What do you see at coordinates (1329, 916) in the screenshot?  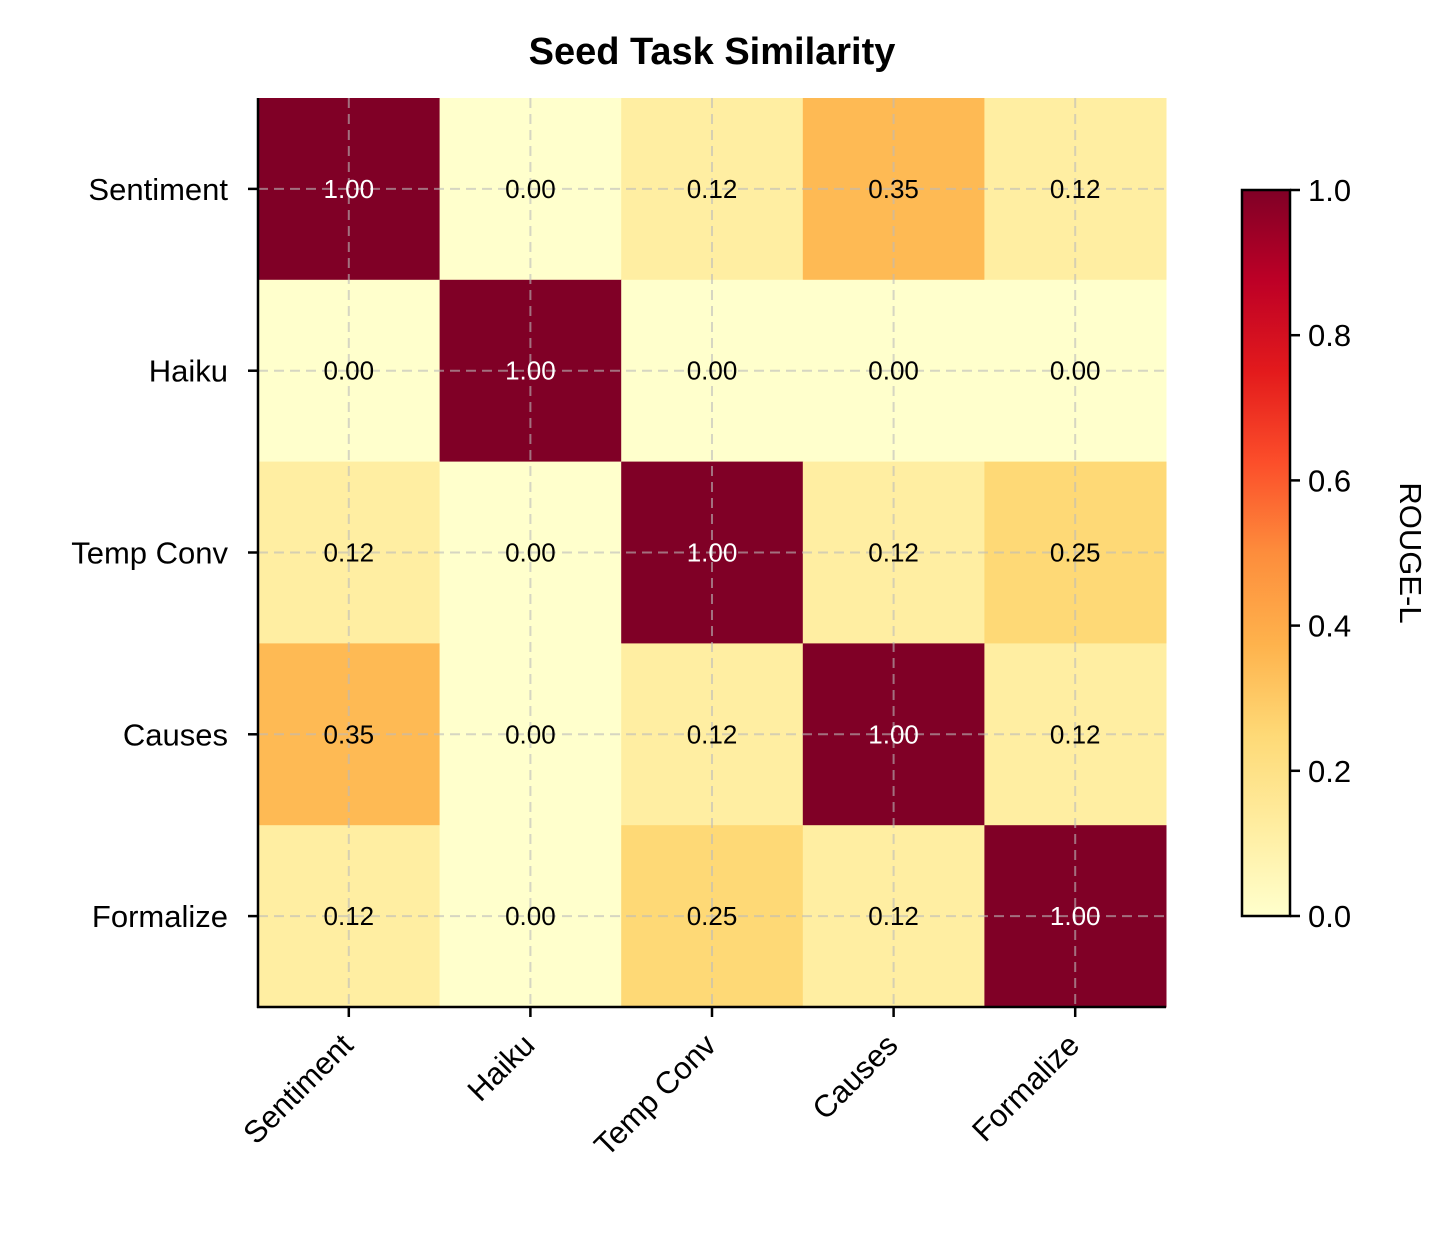 I see `colorbar-tick-label: 0.0` at bounding box center [1329, 916].